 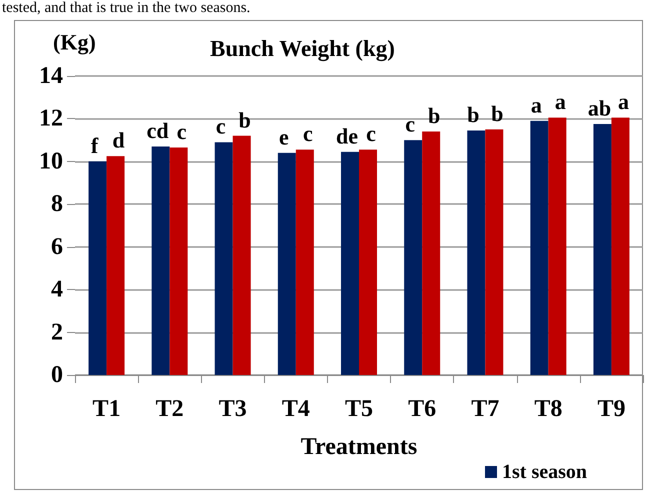 I want to click on y-tick-label: 6, so click(x=57, y=247).